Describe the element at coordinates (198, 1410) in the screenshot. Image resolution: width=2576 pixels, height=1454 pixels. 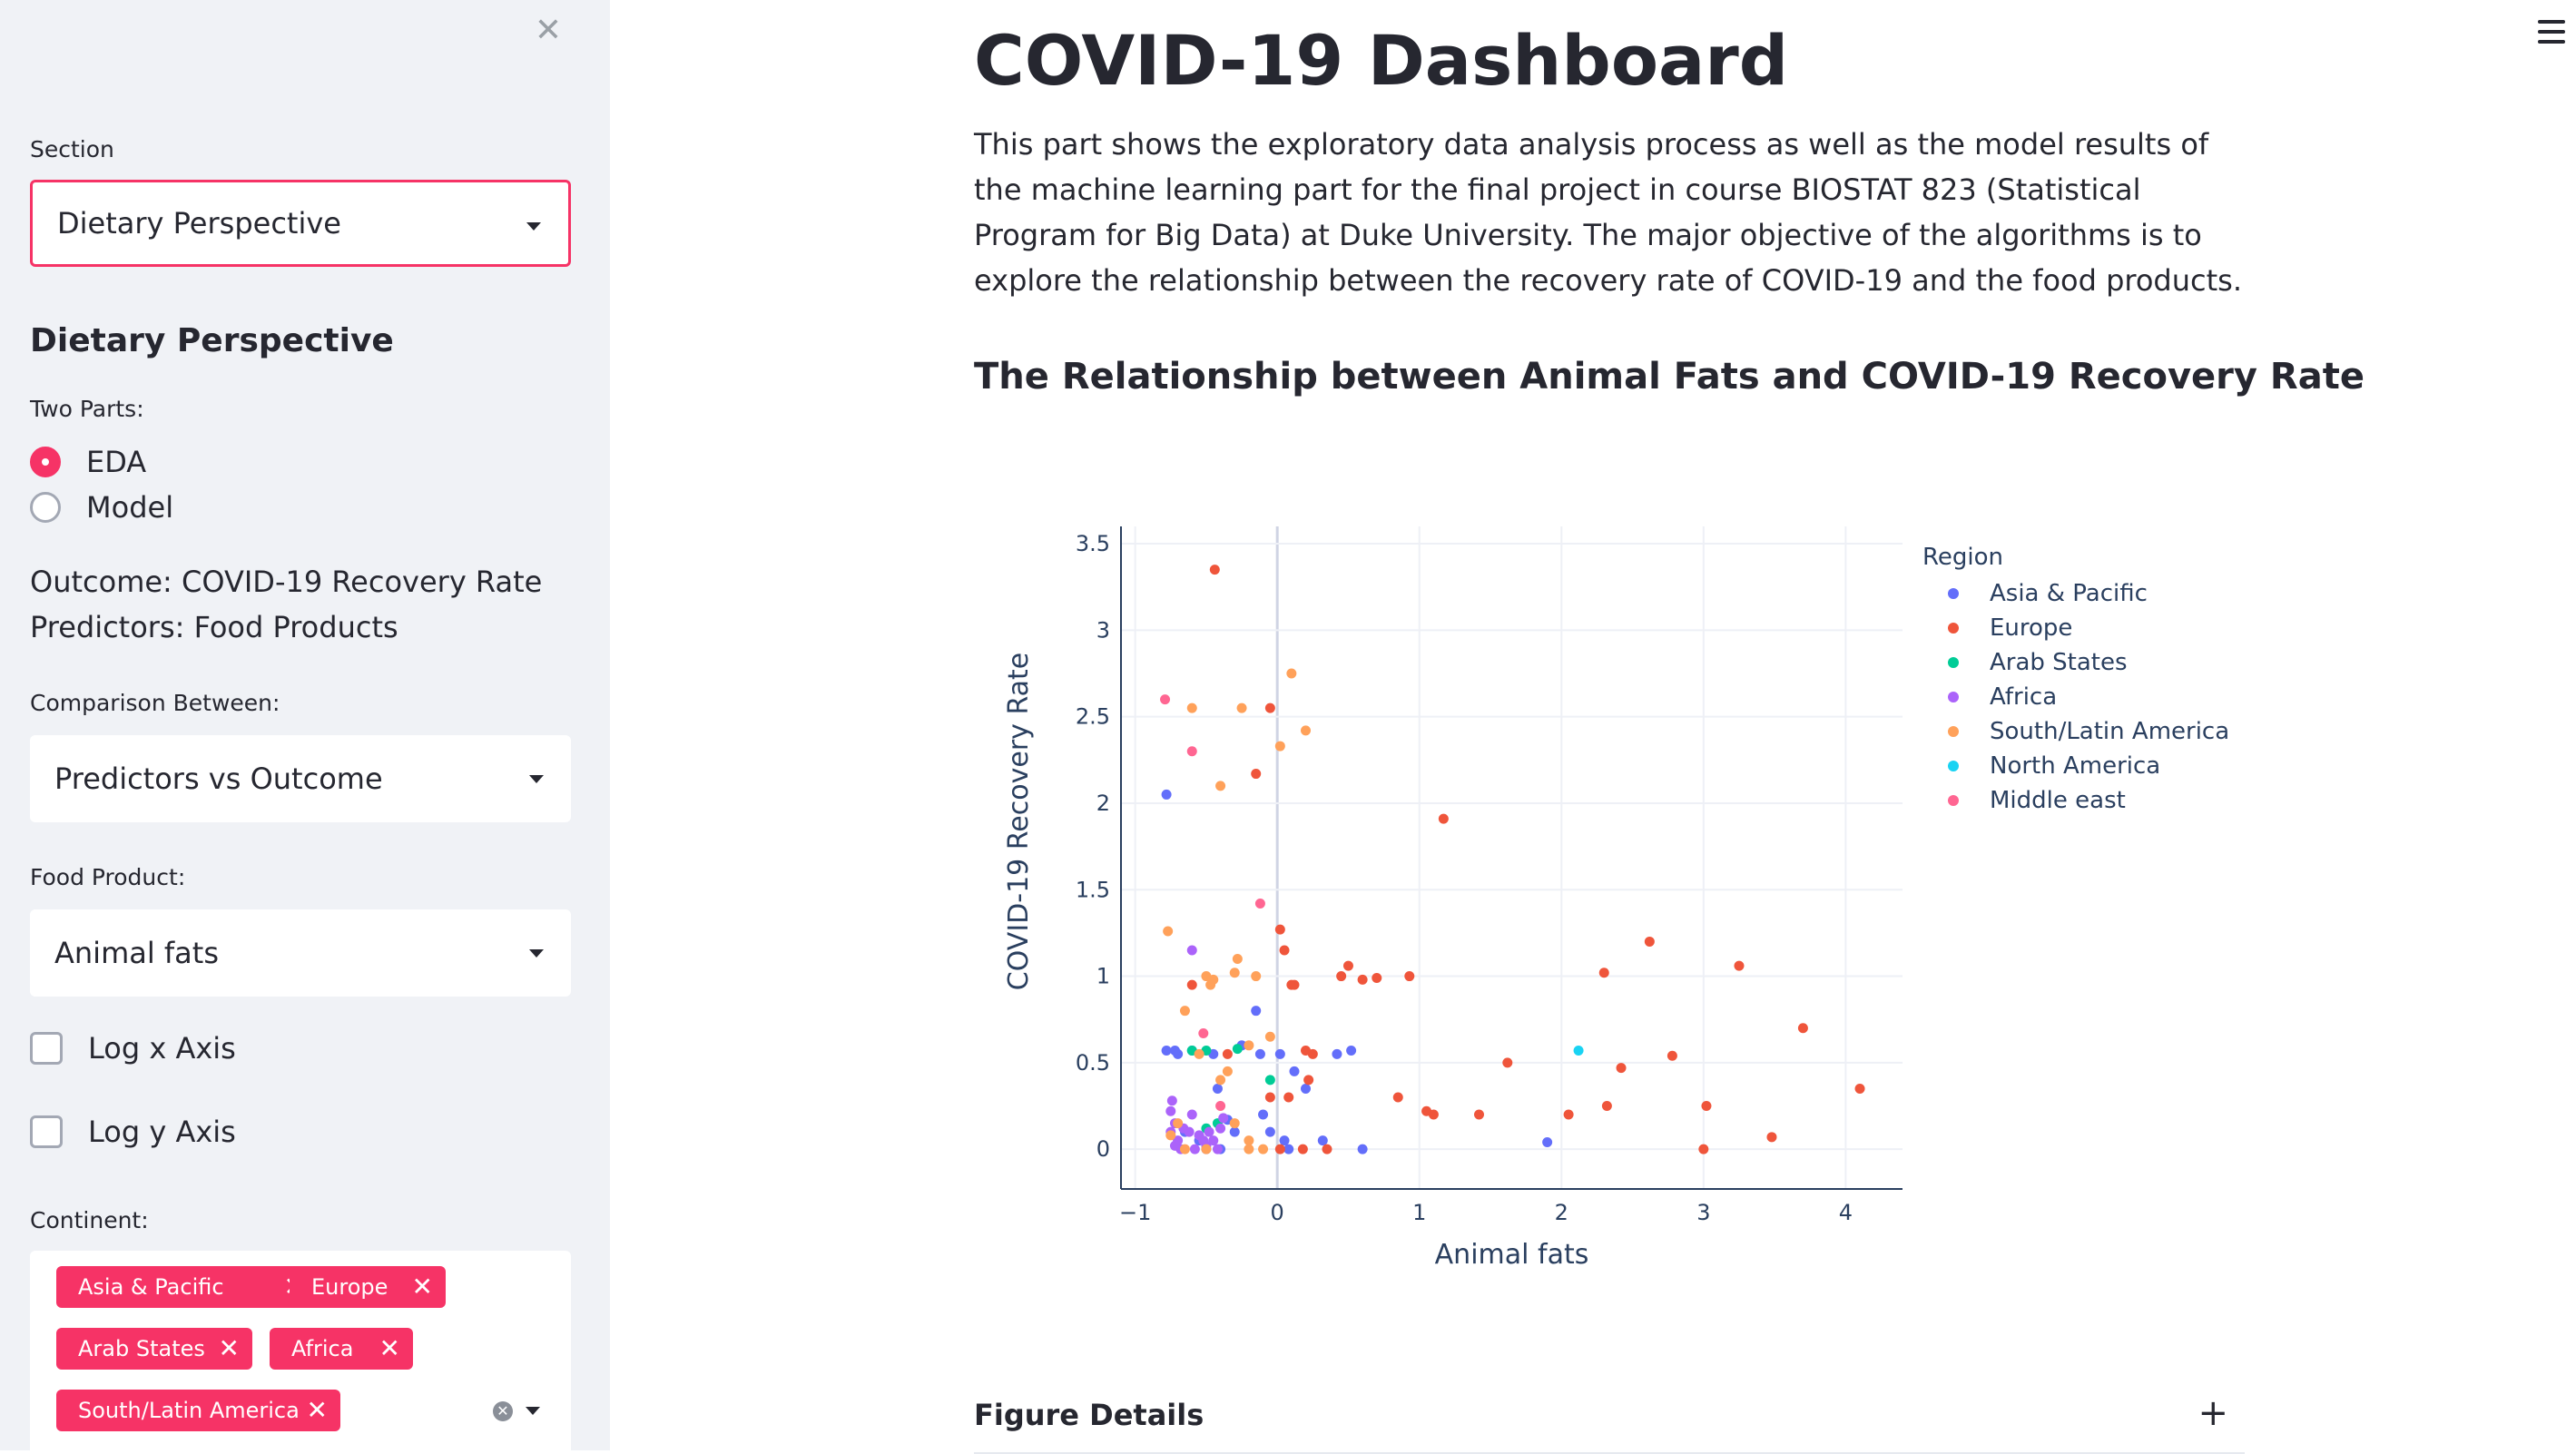
I see `continent-tag: South/Latin America ✕` at that location.